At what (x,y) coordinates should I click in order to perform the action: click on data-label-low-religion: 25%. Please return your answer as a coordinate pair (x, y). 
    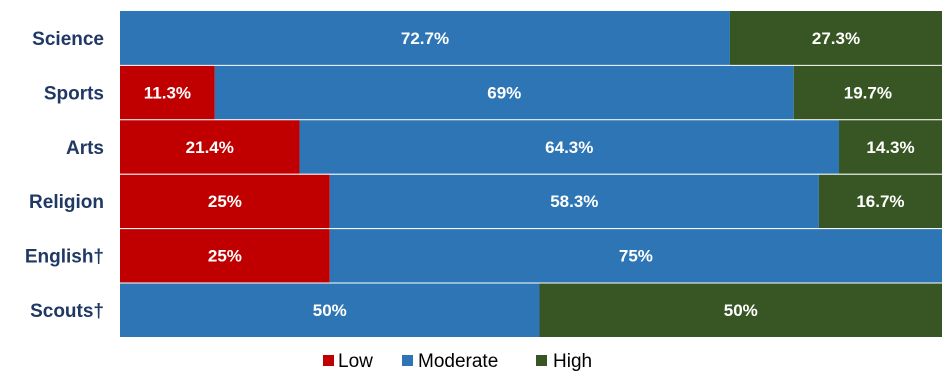
    Looking at the image, I should click on (225, 201).